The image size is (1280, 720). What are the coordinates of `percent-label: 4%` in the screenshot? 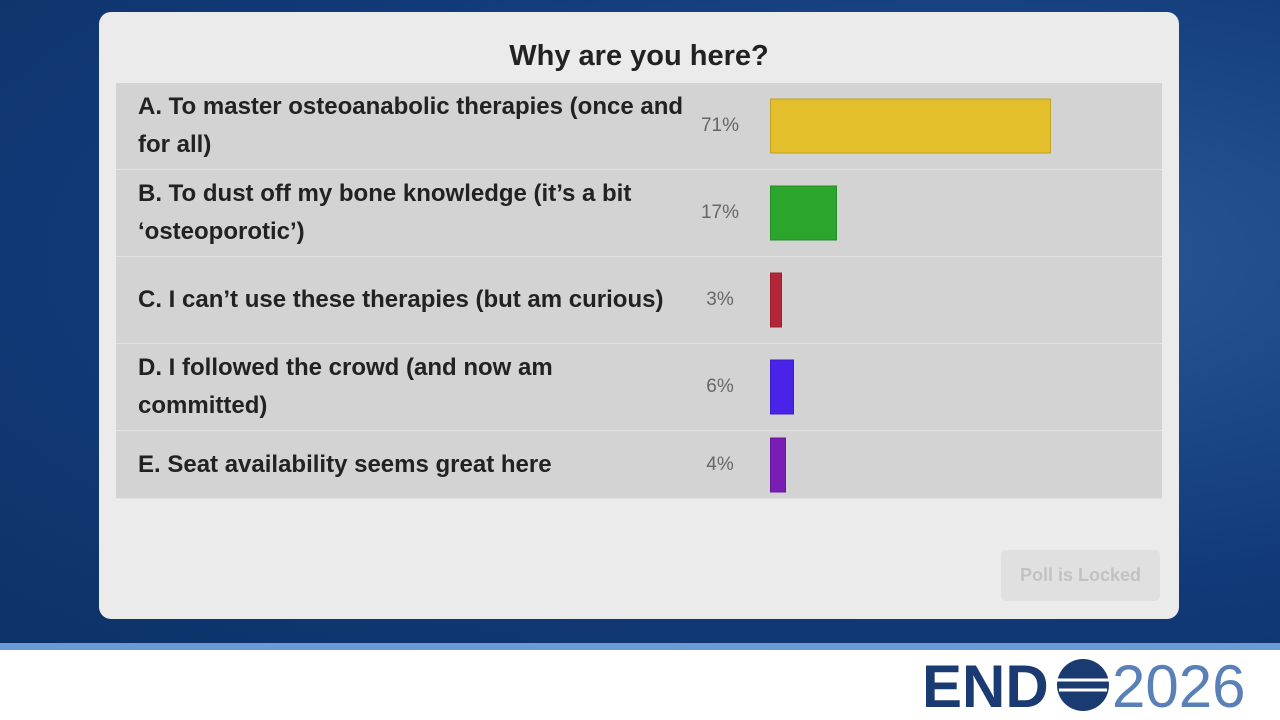 It's located at (720, 464).